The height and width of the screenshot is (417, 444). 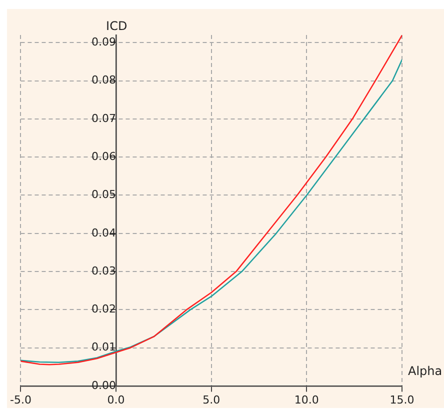 What do you see at coordinates (21, 399) in the screenshot?
I see `x-tick-label: -5.0` at bounding box center [21, 399].